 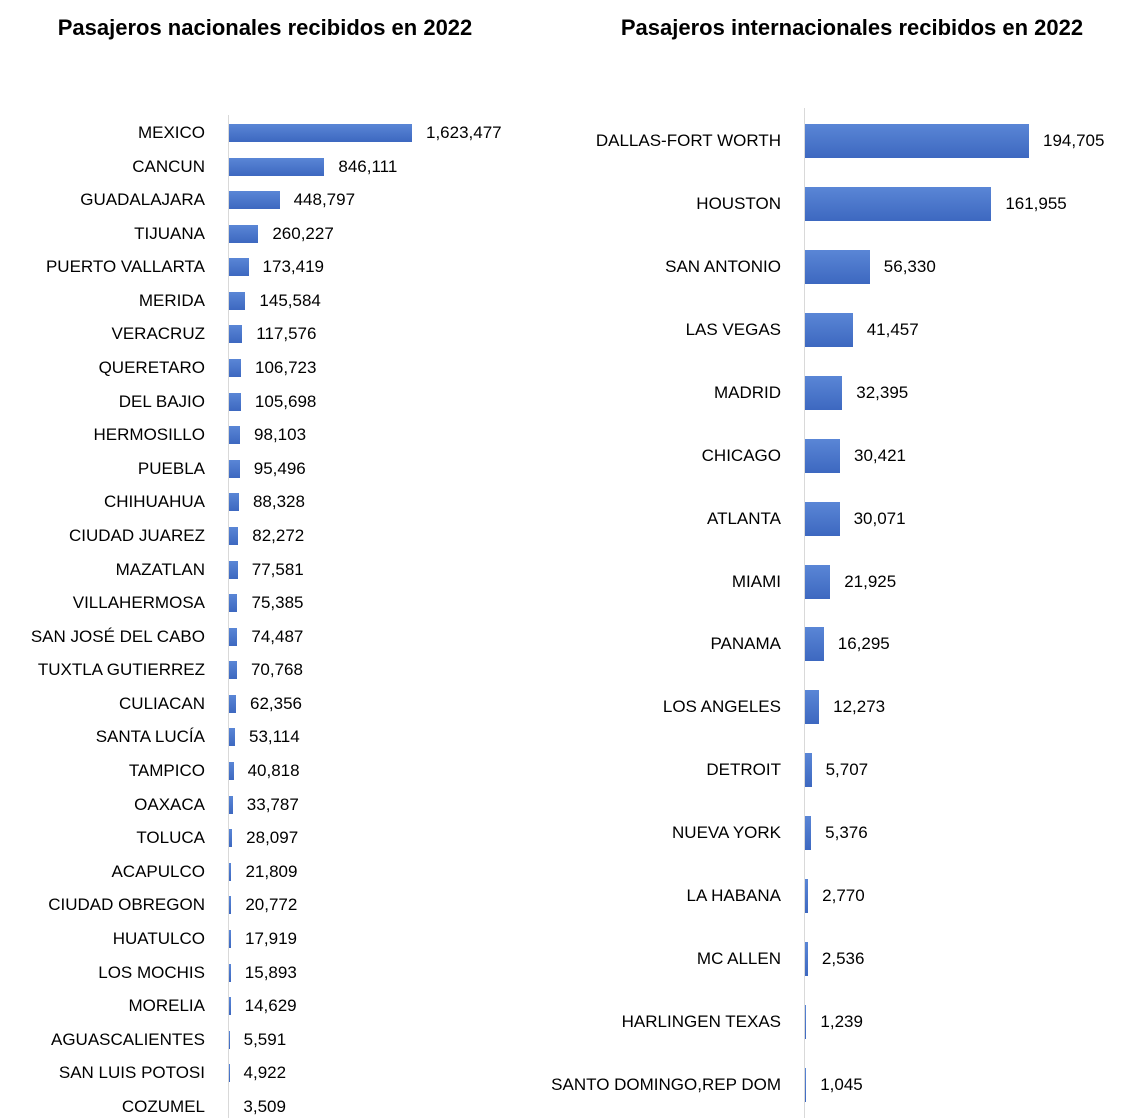 What do you see at coordinates (734, 896) in the screenshot?
I see `category-label: LA HABANA` at bounding box center [734, 896].